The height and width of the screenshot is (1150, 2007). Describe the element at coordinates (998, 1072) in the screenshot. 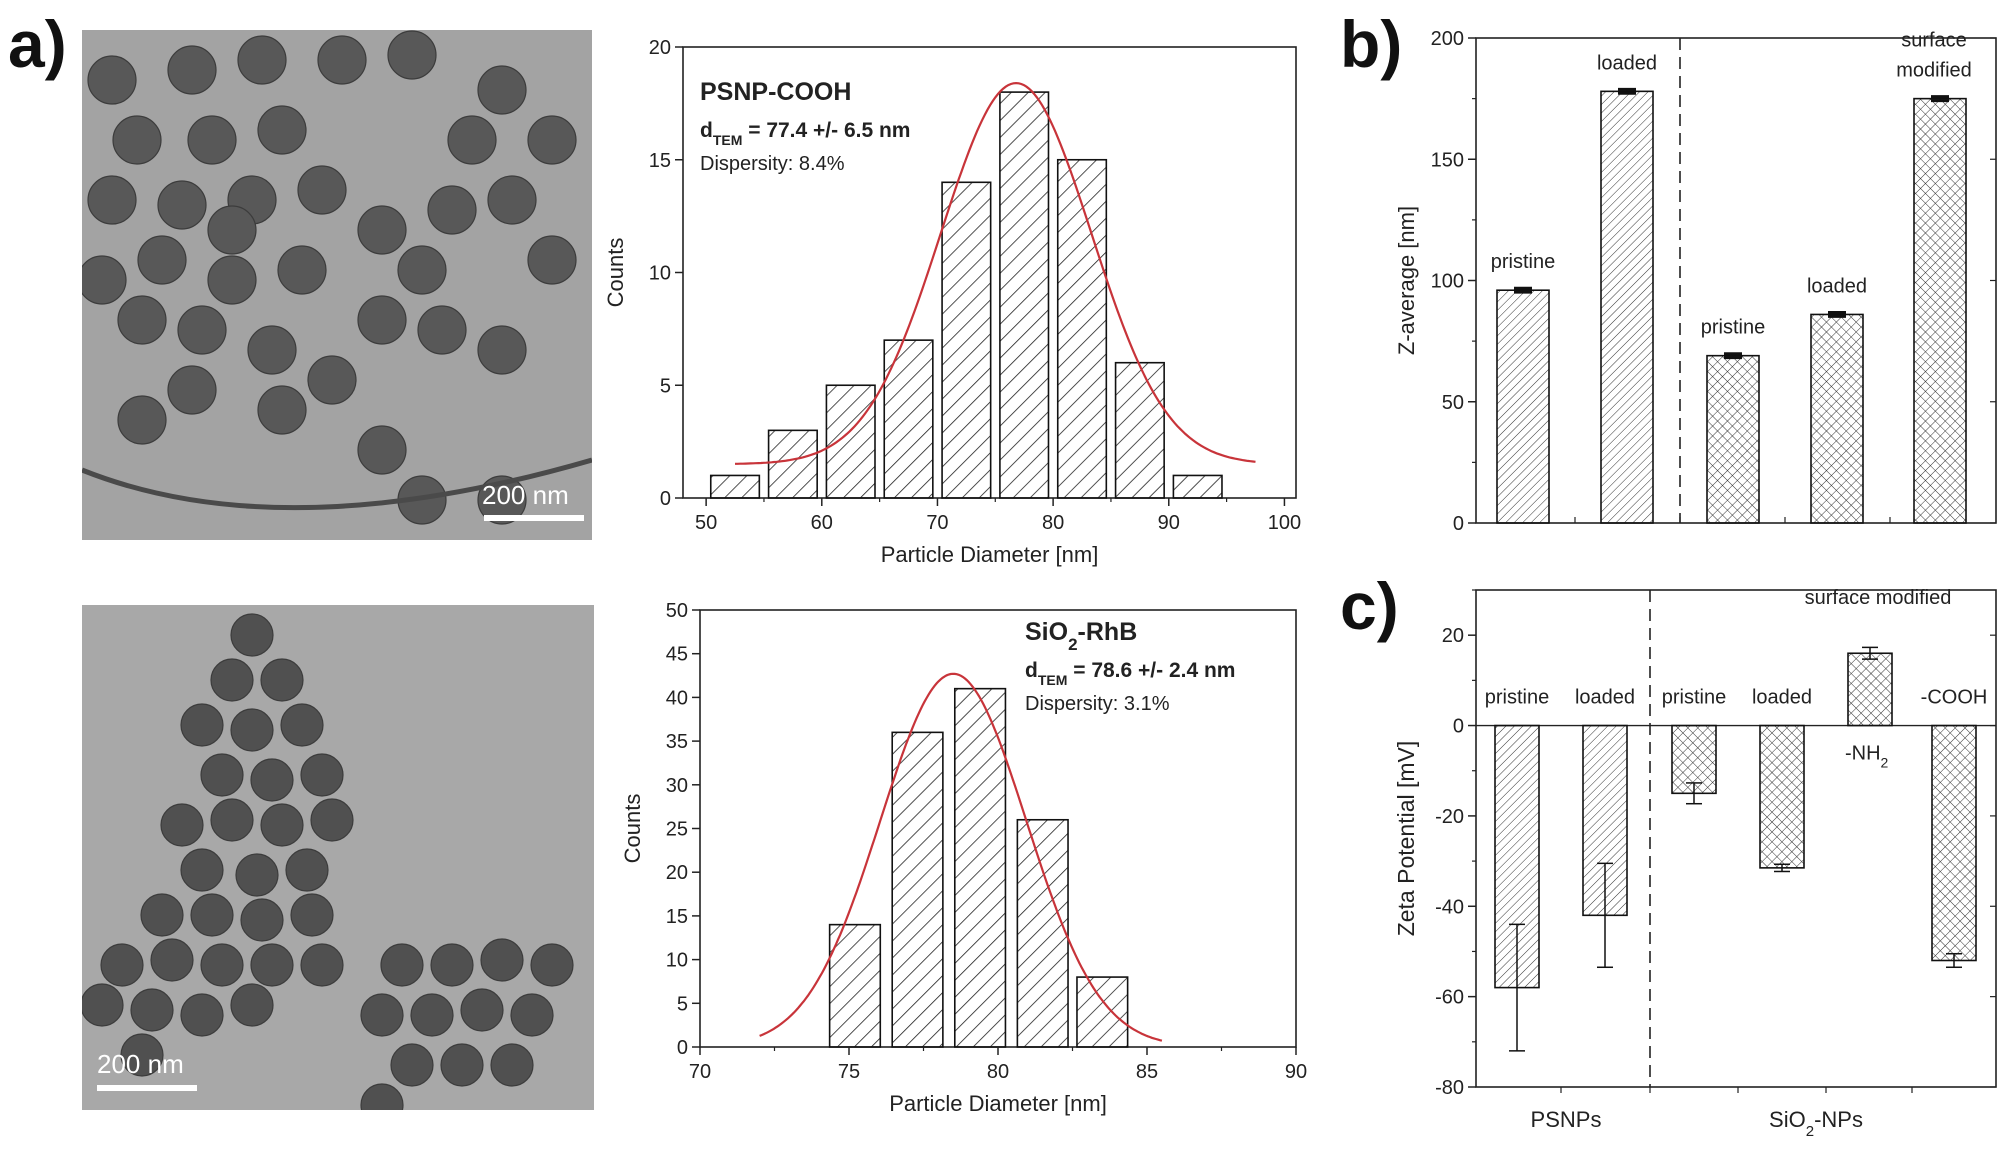

I see `x-tick-label: 80` at that location.